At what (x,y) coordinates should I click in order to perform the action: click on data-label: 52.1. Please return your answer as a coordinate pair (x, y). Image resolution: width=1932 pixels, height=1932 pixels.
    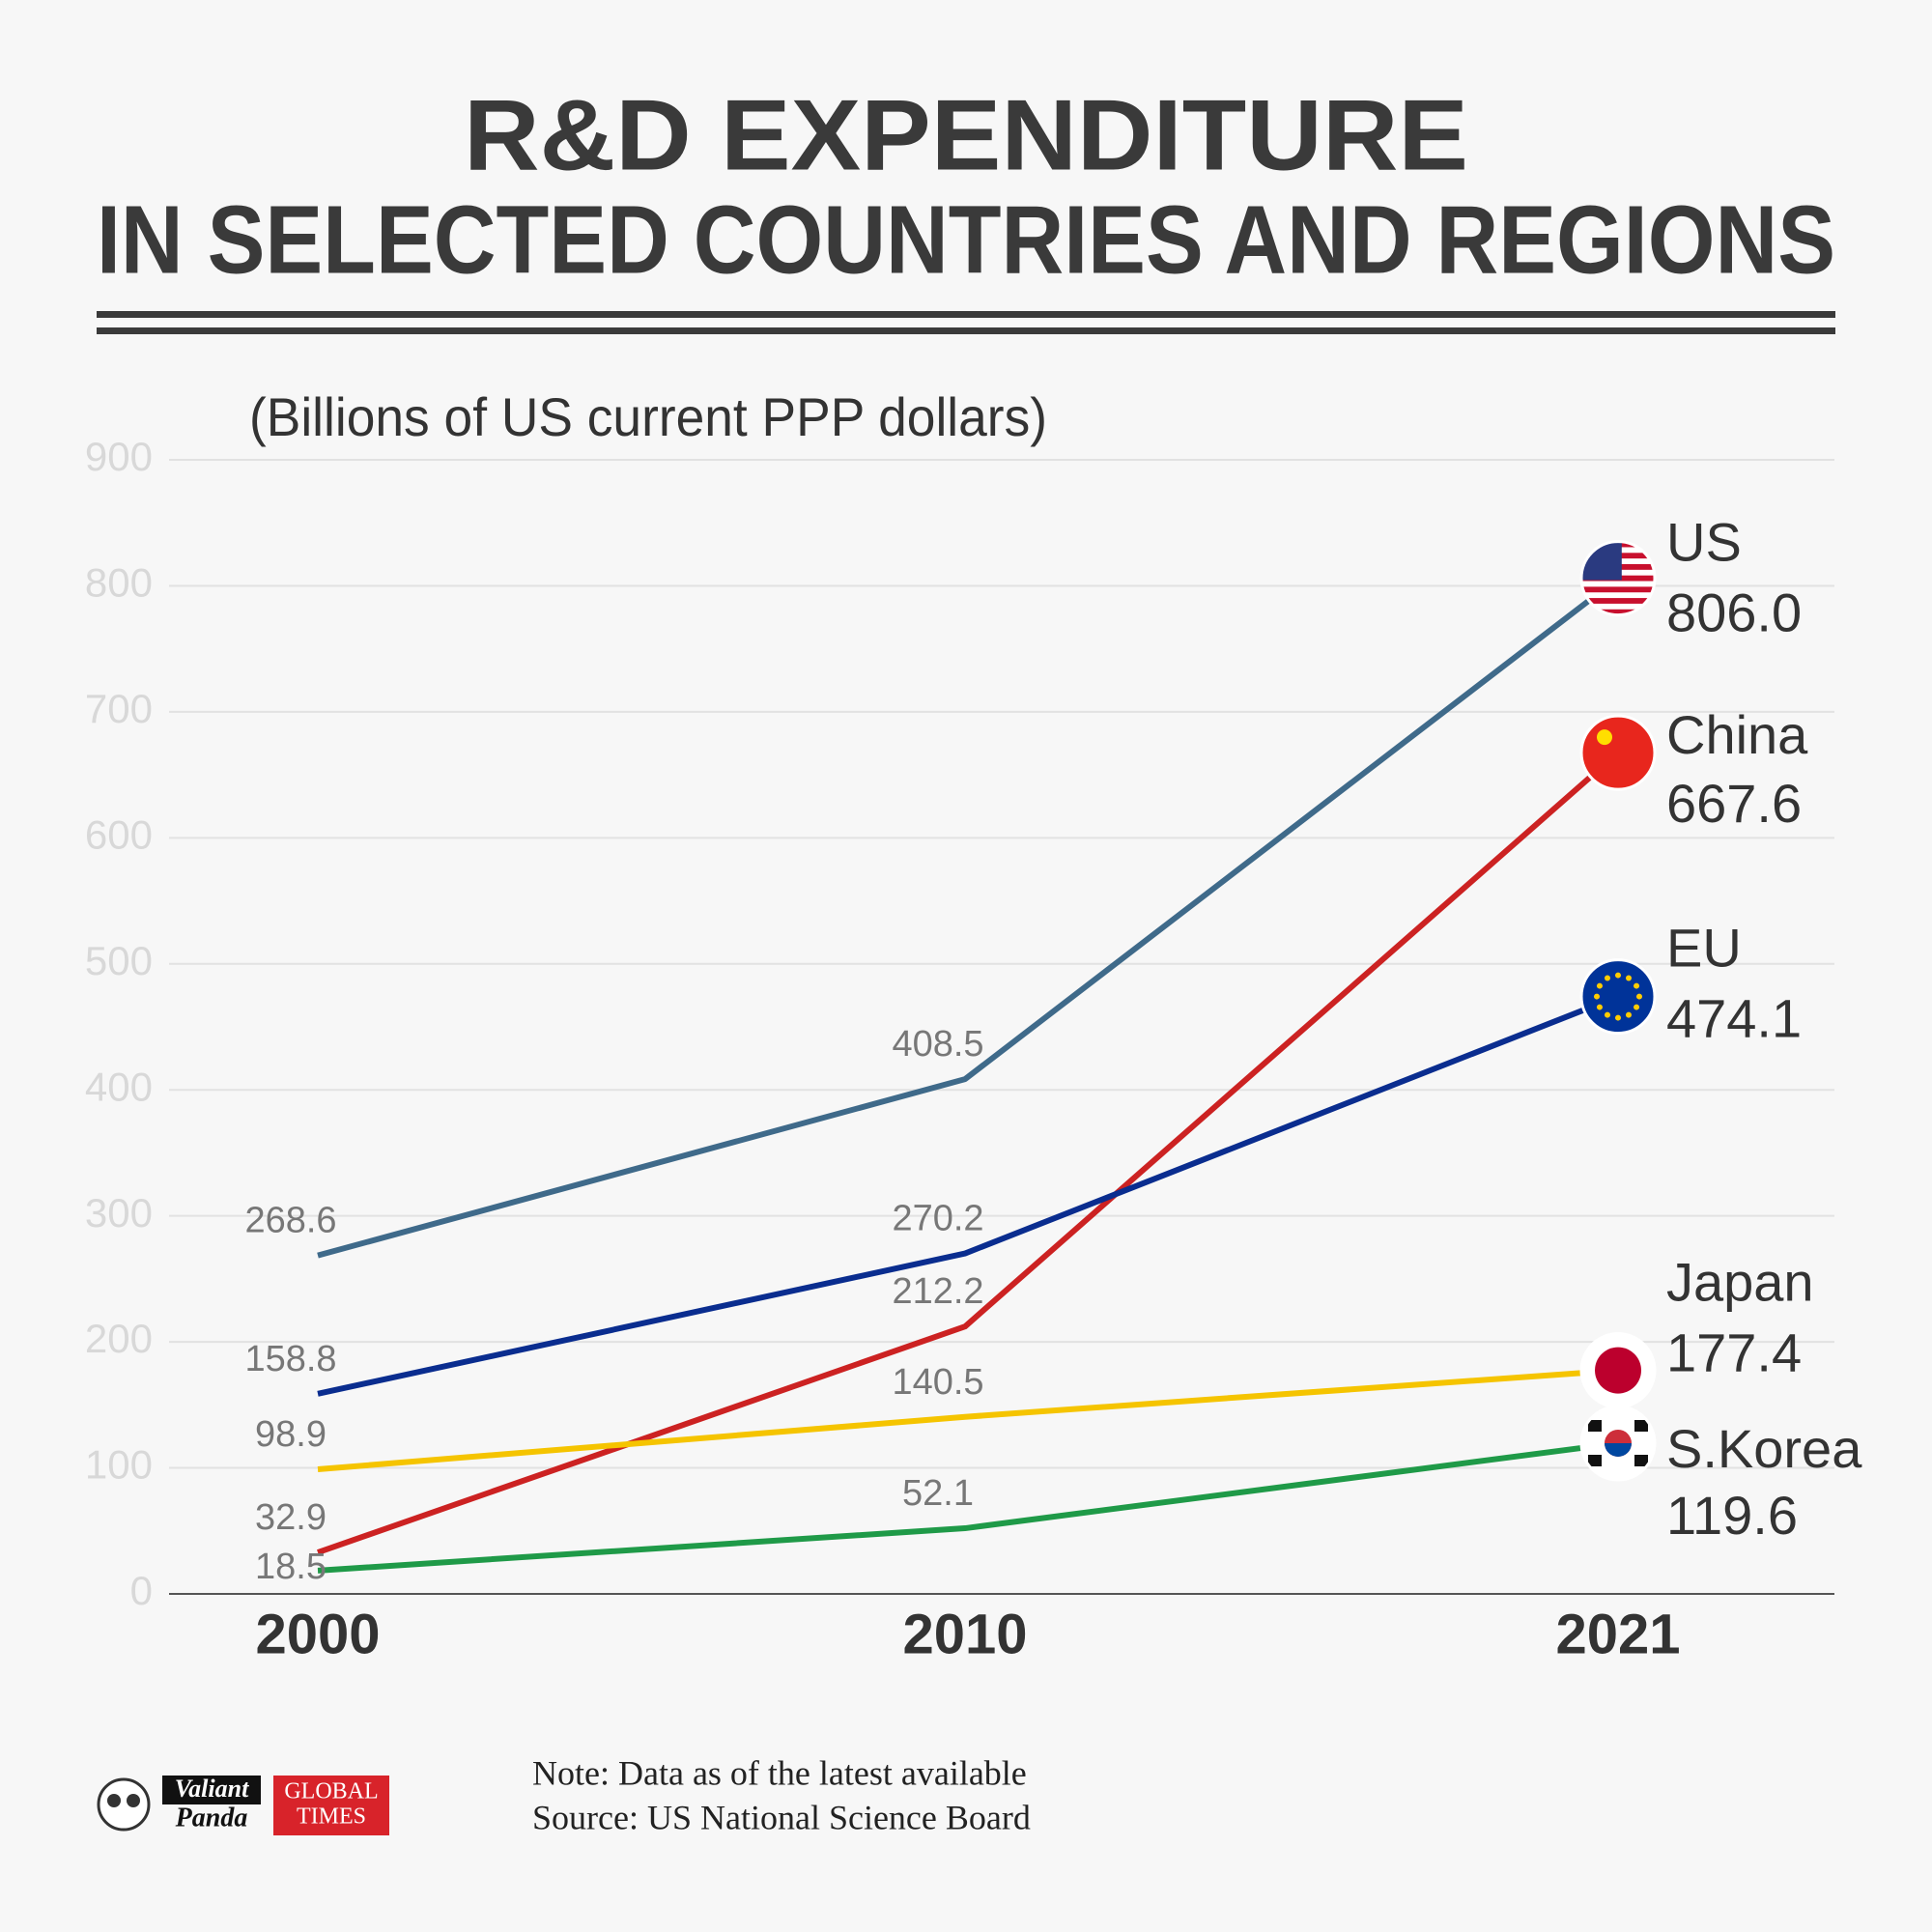
    Looking at the image, I should click on (938, 1493).